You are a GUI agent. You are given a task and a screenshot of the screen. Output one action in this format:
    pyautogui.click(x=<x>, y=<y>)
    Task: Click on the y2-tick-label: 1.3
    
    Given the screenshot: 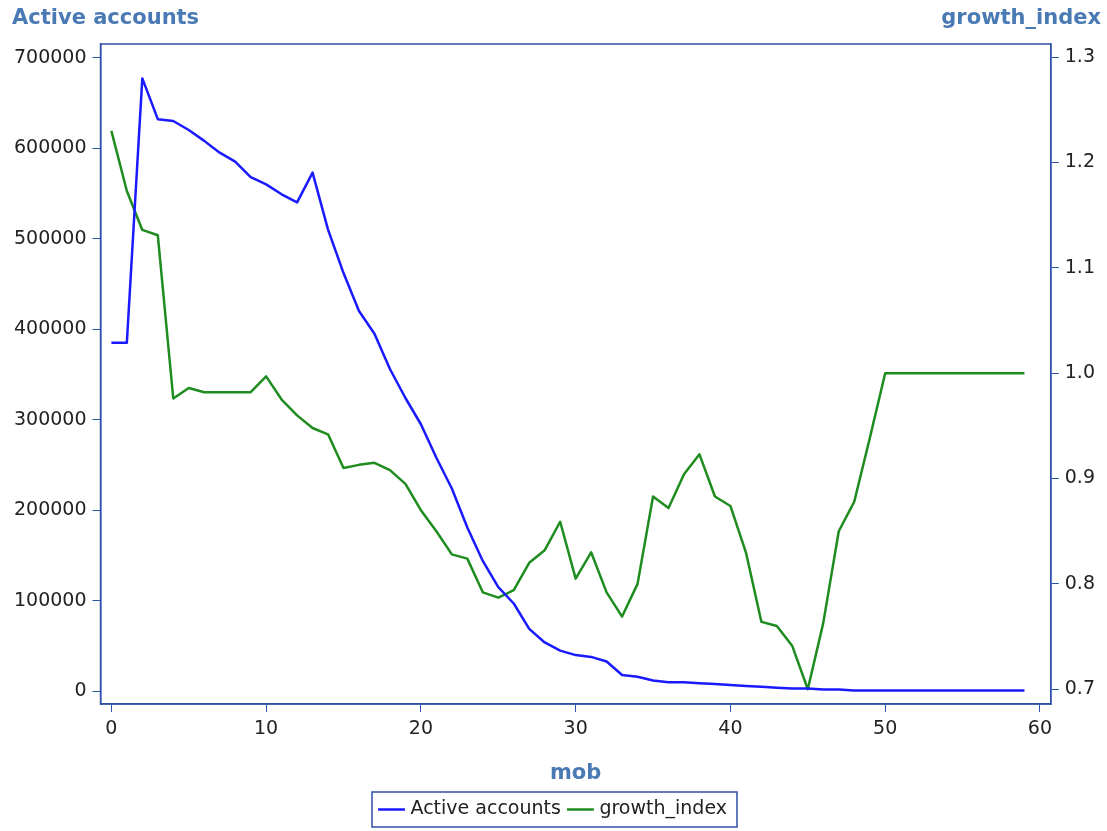 What is the action you would take?
    pyautogui.click(x=1079, y=55)
    